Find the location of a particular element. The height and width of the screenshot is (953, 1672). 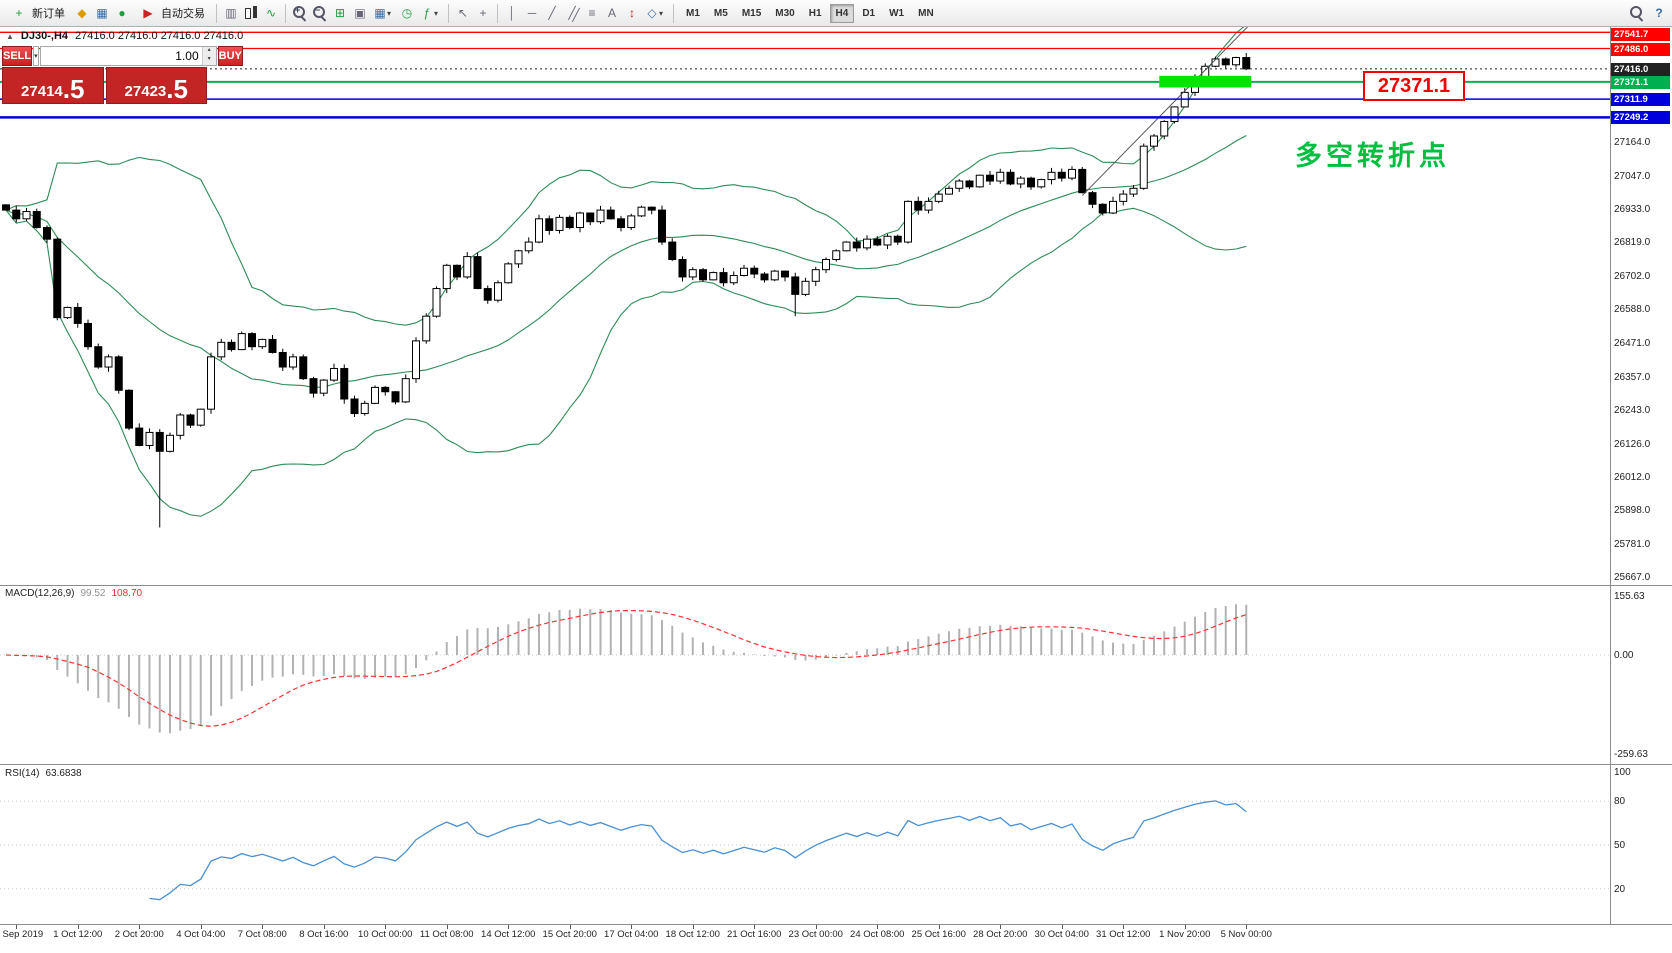

time-axis-label: 4 Oct 04:00 is located at coordinates (201, 934).